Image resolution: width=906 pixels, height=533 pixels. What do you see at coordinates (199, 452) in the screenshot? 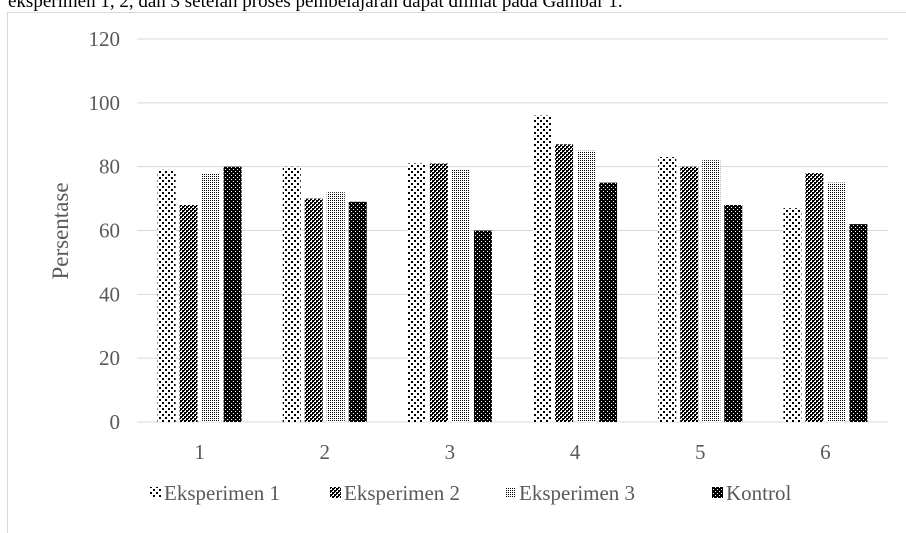
I see `x-tick-label: 1` at bounding box center [199, 452].